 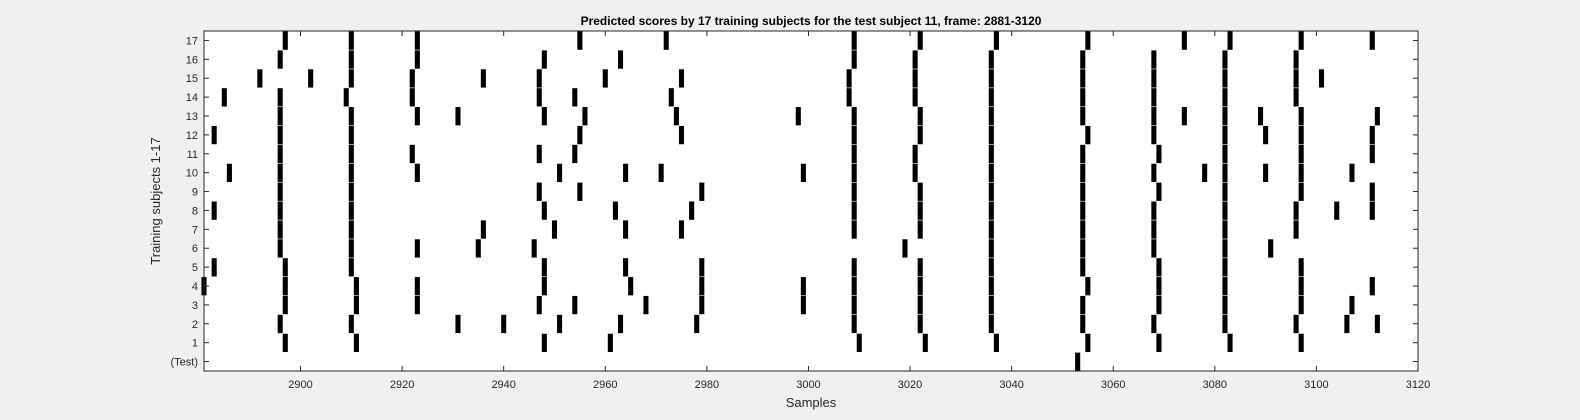 What do you see at coordinates (666, 40) in the screenshot?
I see `mark-row-17-x2972` at bounding box center [666, 40].